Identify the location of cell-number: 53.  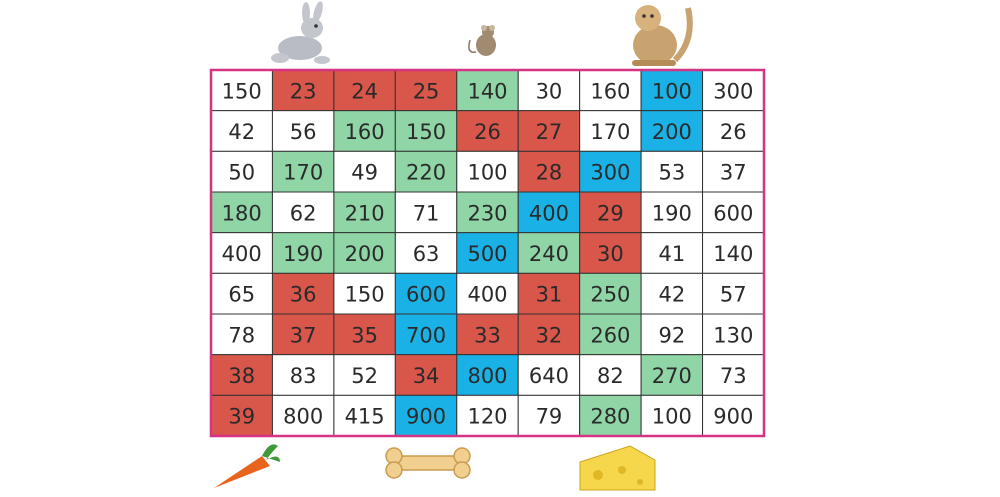
(671, 173).